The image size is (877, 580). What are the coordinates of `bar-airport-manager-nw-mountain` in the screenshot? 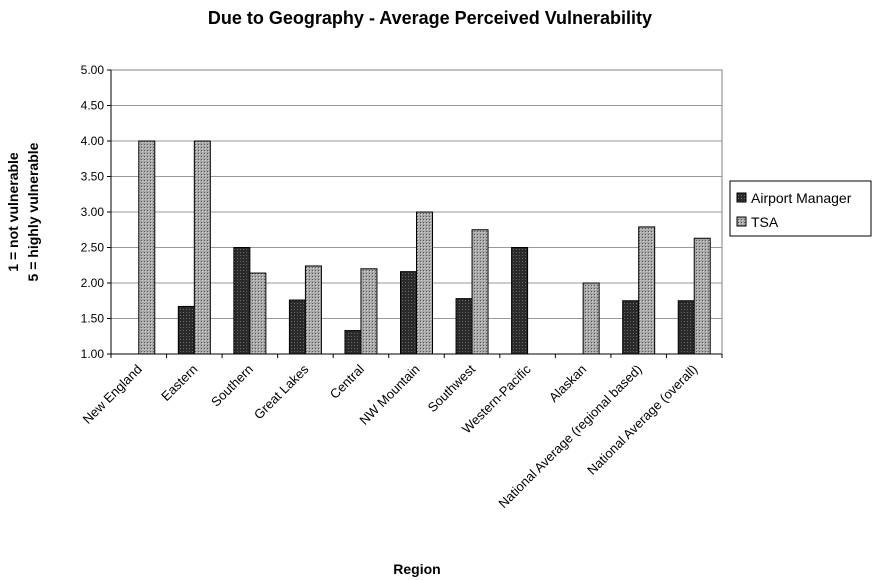 It's located at (408, 313).